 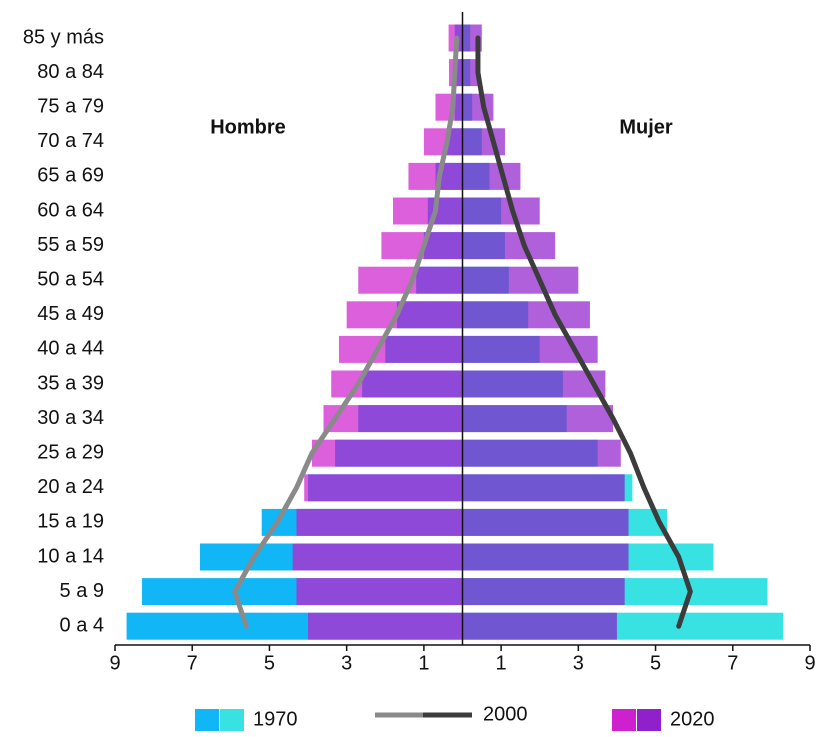 What do you see at coordinates (70, 556) in the screenshot?
I see `y-tick-label: 10 a 14` at bounding box center [70, 556].